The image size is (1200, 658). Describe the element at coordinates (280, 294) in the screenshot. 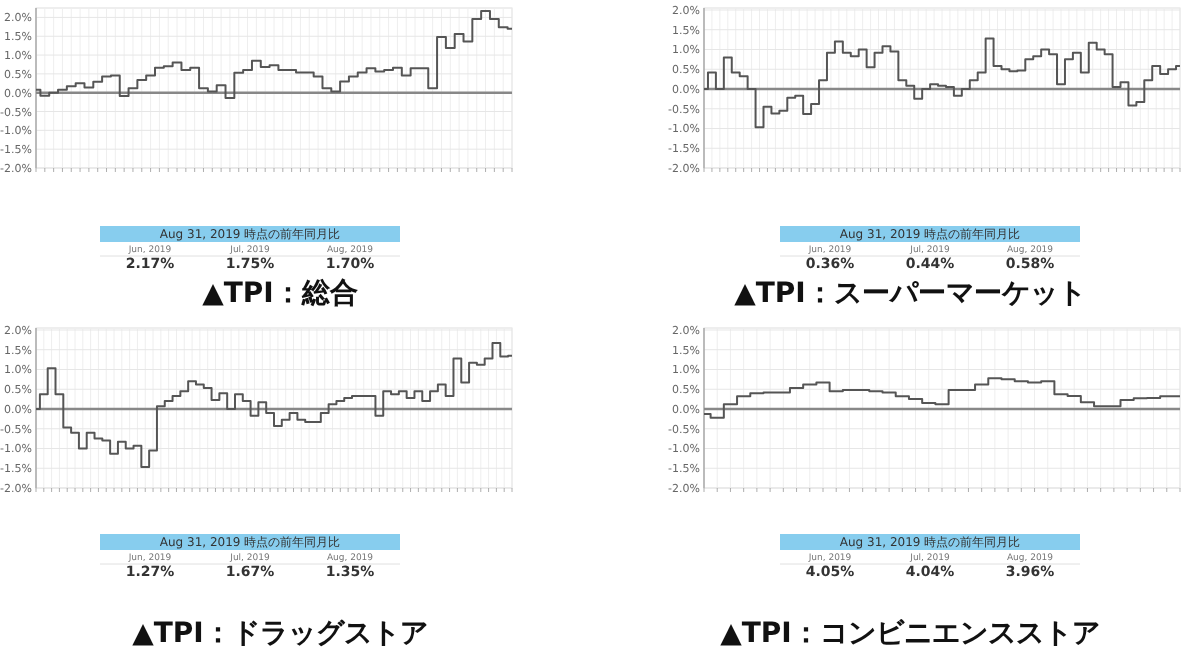

I see `text: ▲TPI：総合` at that location.